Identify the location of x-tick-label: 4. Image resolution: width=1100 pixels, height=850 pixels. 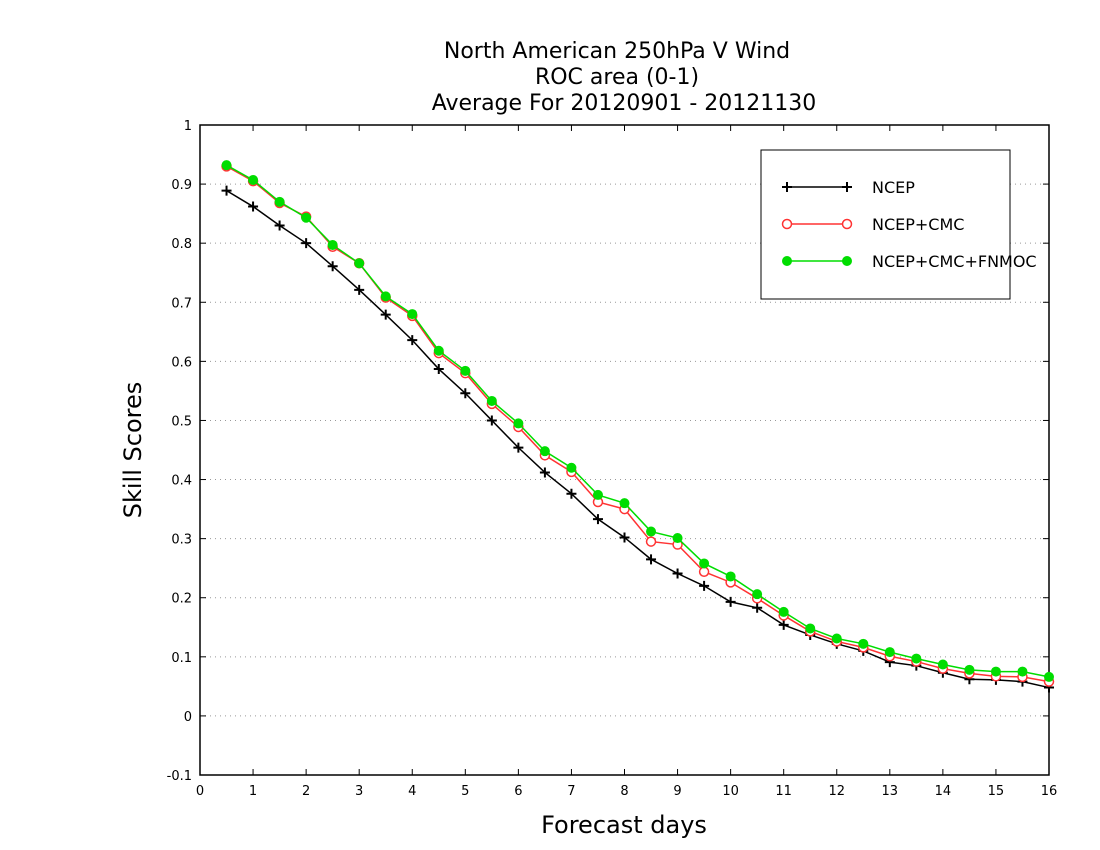
(412, 791).